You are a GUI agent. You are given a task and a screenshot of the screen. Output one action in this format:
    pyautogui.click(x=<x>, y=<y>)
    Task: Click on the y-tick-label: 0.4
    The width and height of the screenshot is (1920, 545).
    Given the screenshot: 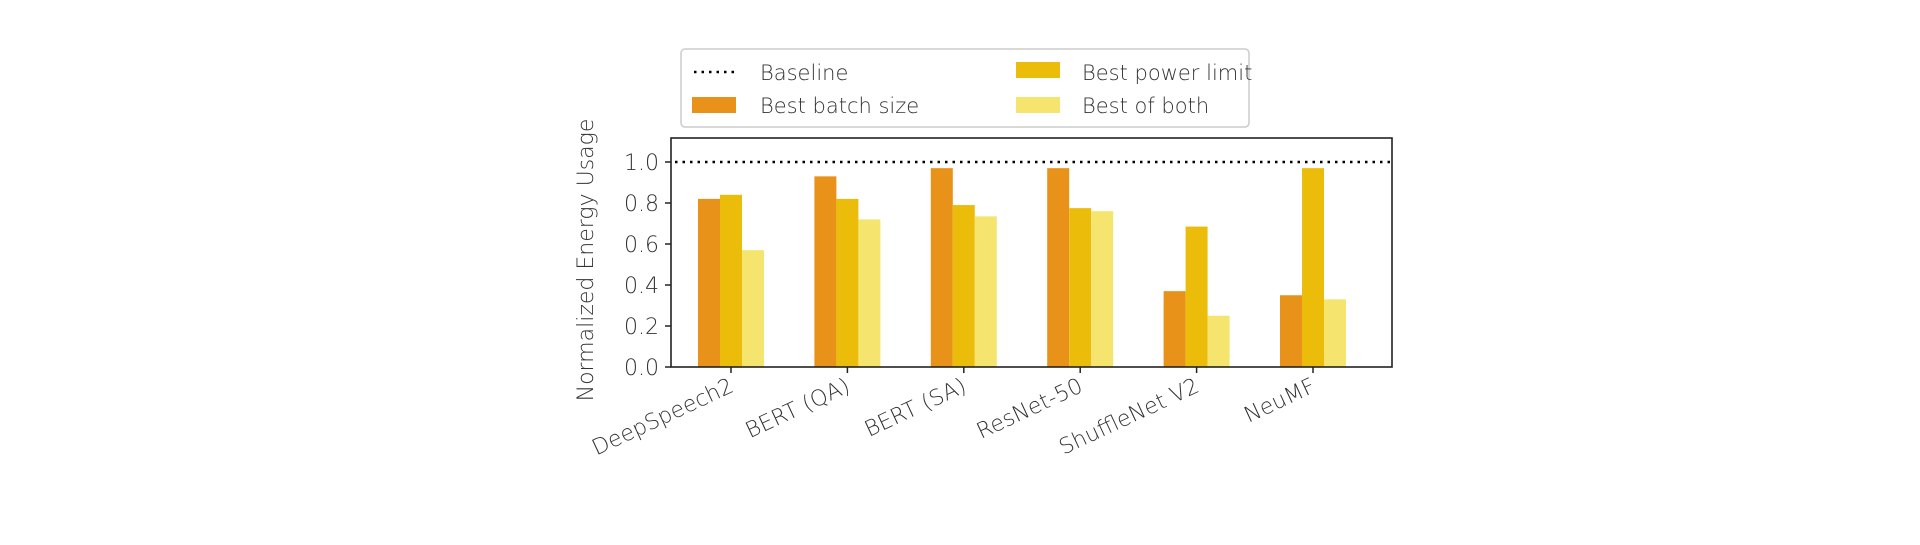 What is the action you would take?
    pyautogui.click(x=641, y=286)
    